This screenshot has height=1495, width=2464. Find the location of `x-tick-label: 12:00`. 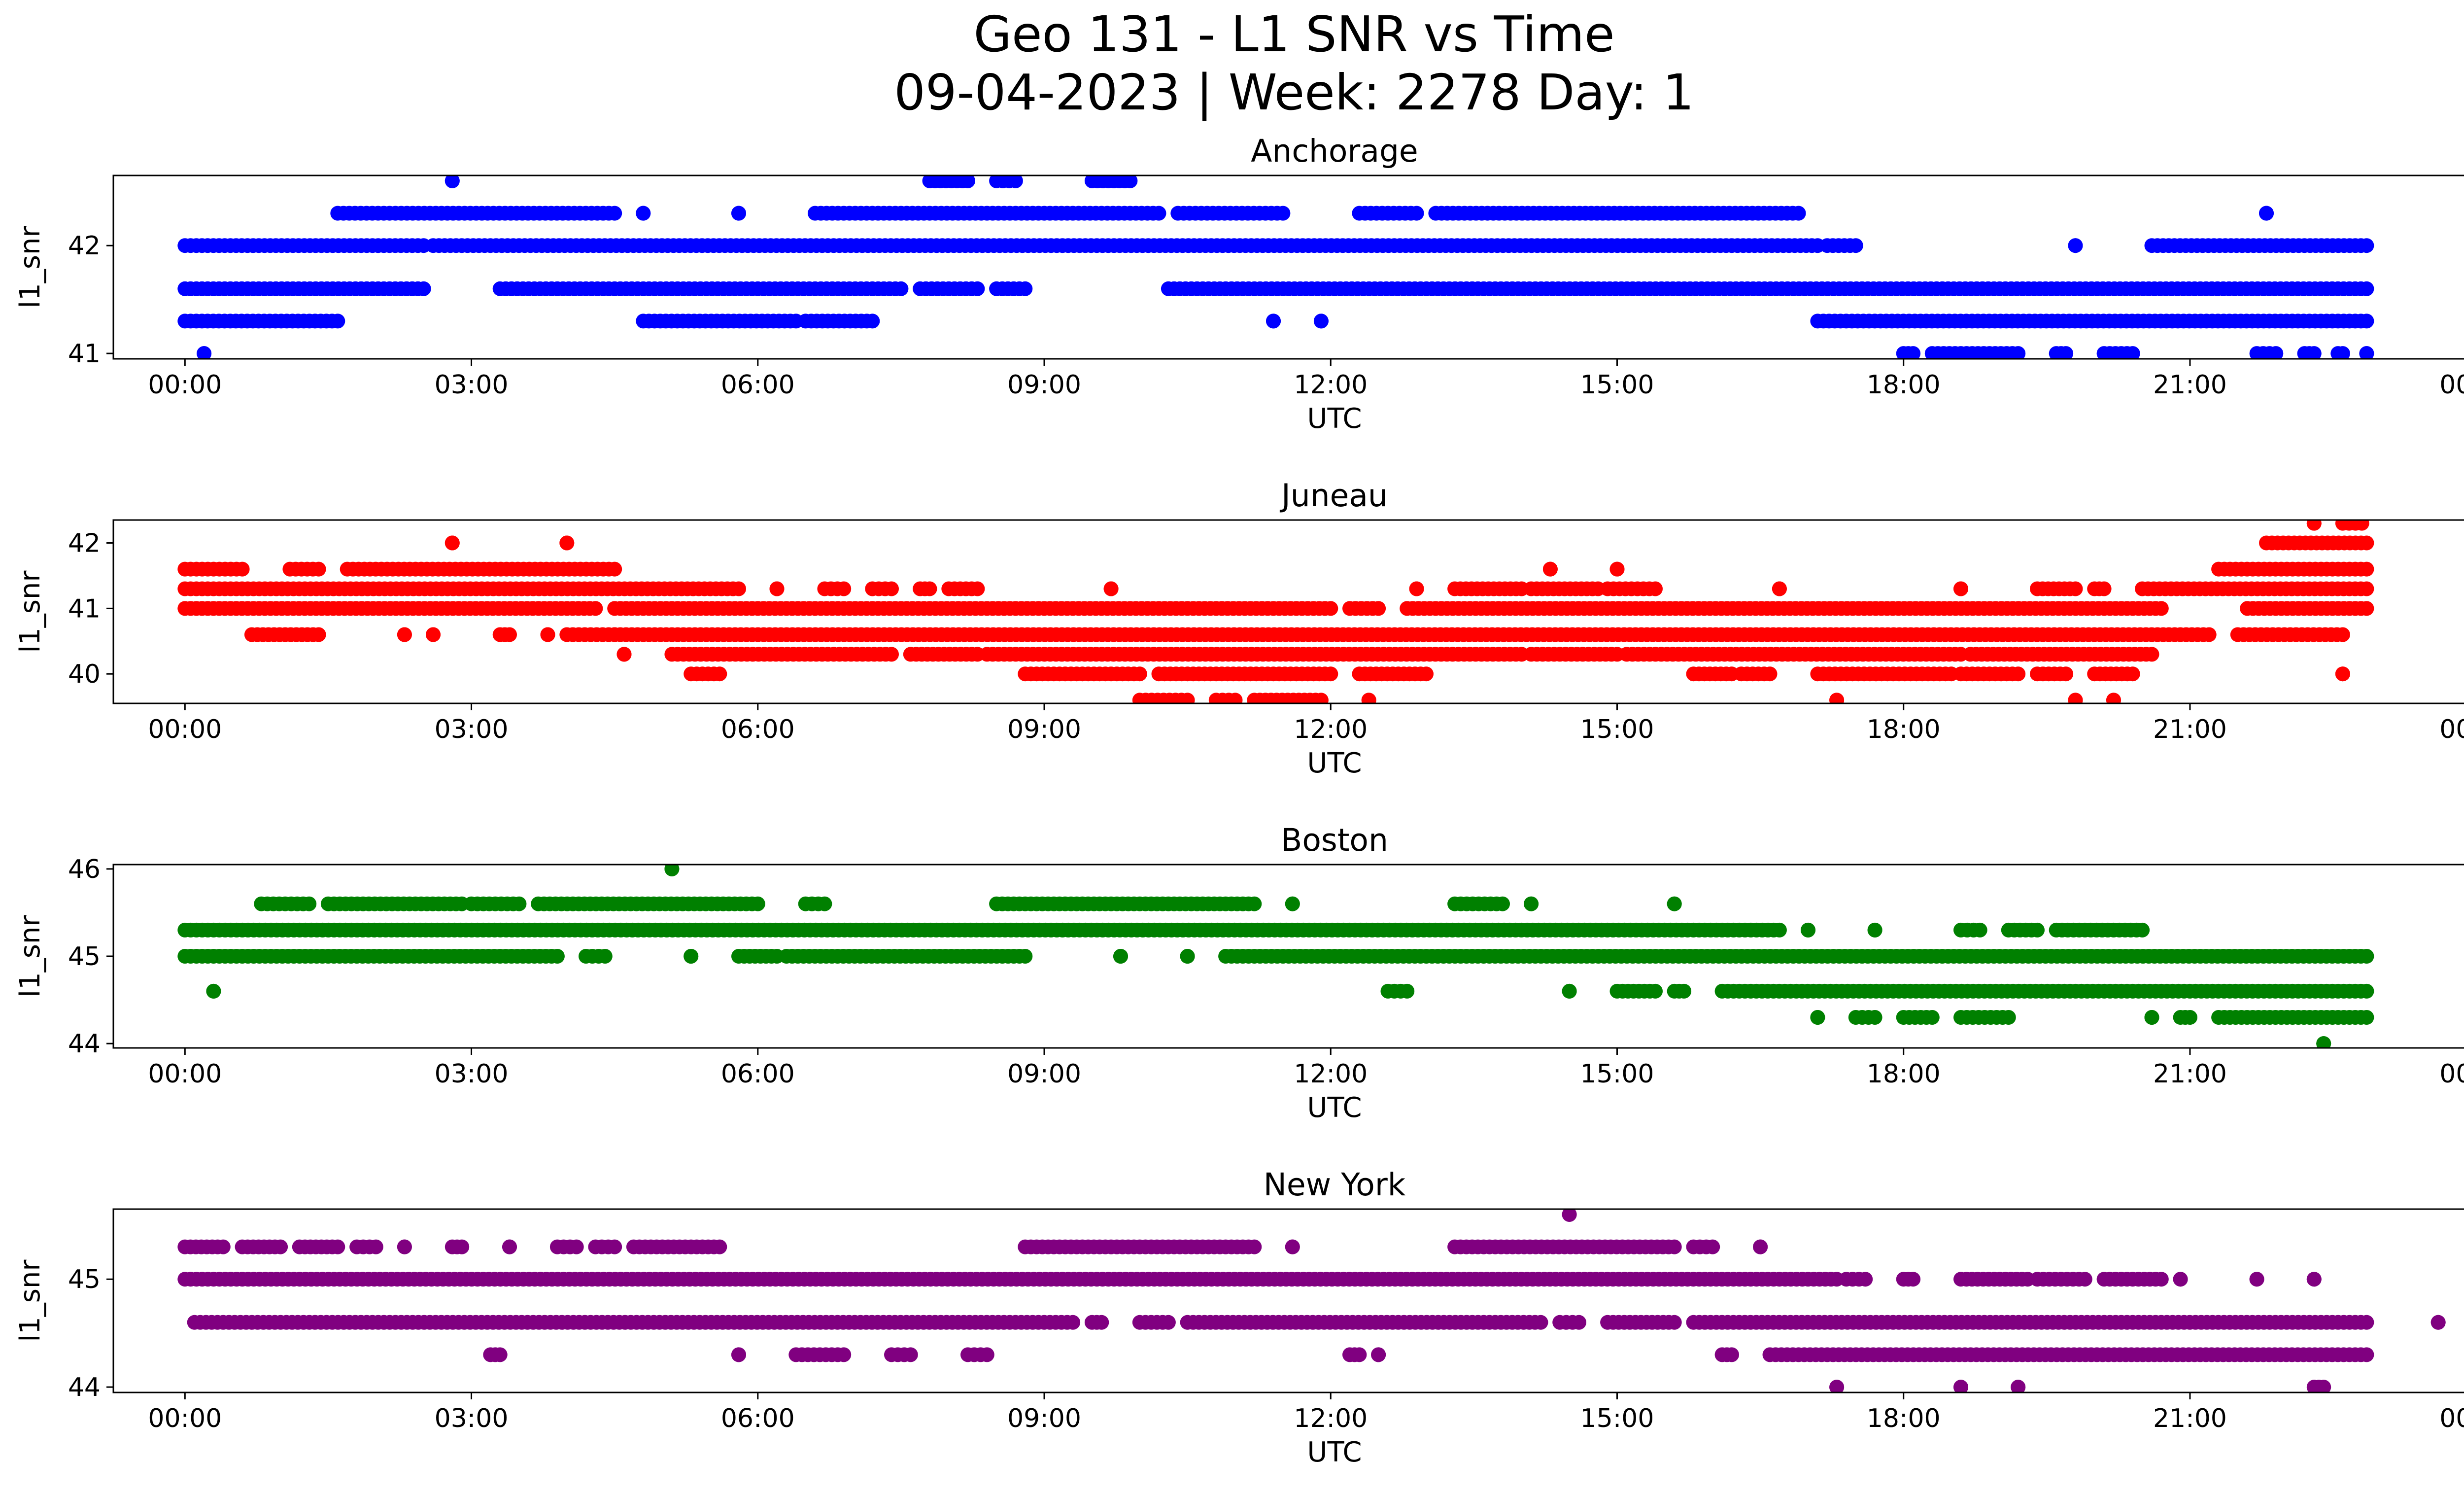

x-tick-label: 12:00 is located at coordinates (1331, 729).